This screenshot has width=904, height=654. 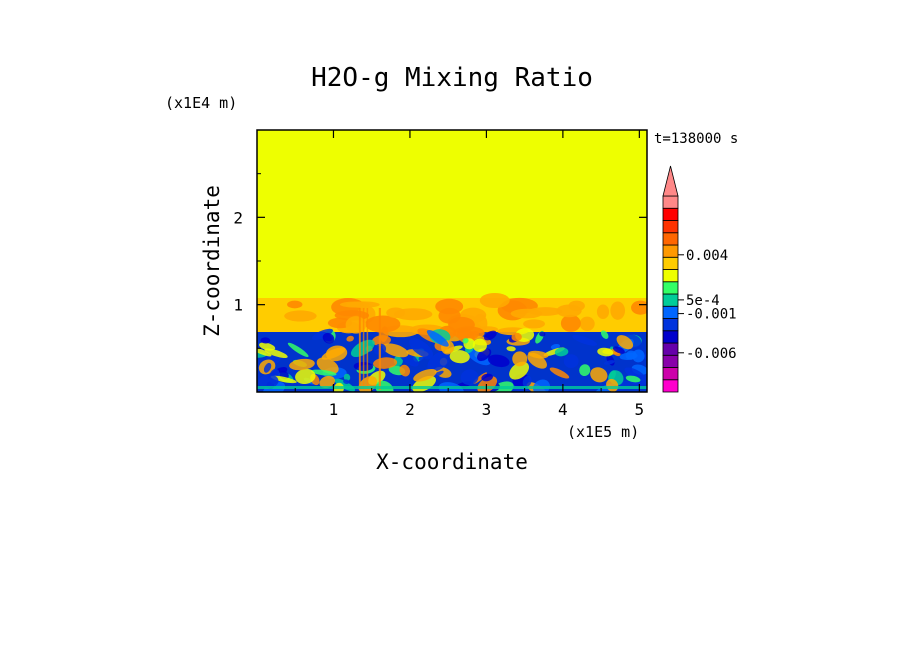 What do you see at coordinates (452, 342) in the screenshot?
I see `turbulence-patches` at bounding box center [452, 342].